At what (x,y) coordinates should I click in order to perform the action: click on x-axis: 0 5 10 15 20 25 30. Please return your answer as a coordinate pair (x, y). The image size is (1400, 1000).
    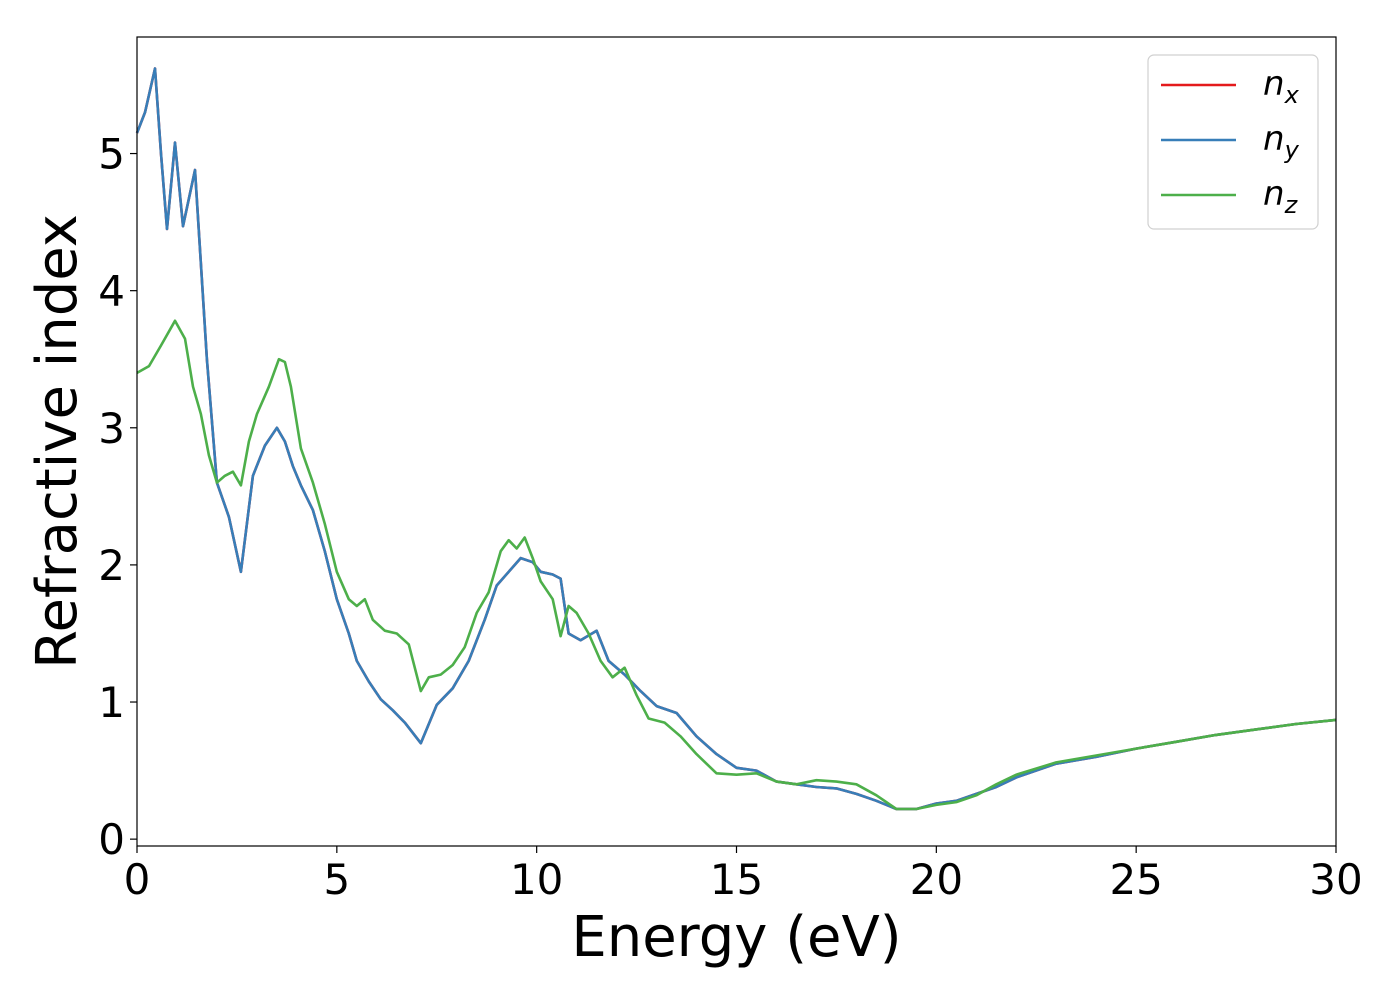
    Looking at the image, I should click on (743, 875).